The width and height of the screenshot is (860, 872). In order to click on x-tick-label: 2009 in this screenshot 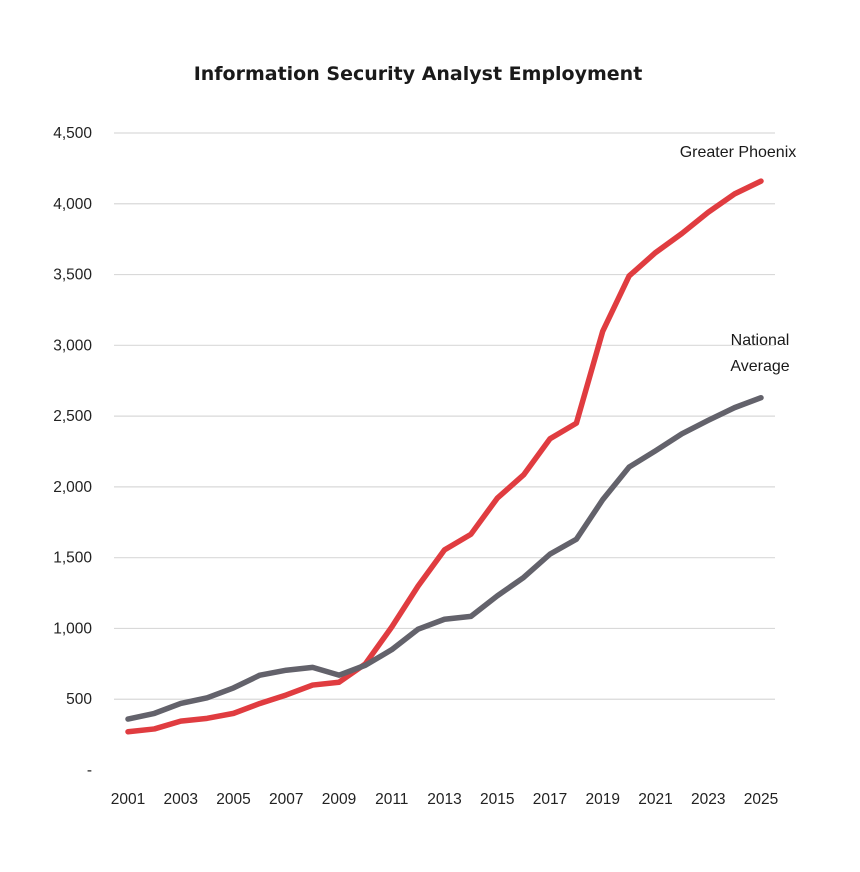, I will do `click(339, 799)`.